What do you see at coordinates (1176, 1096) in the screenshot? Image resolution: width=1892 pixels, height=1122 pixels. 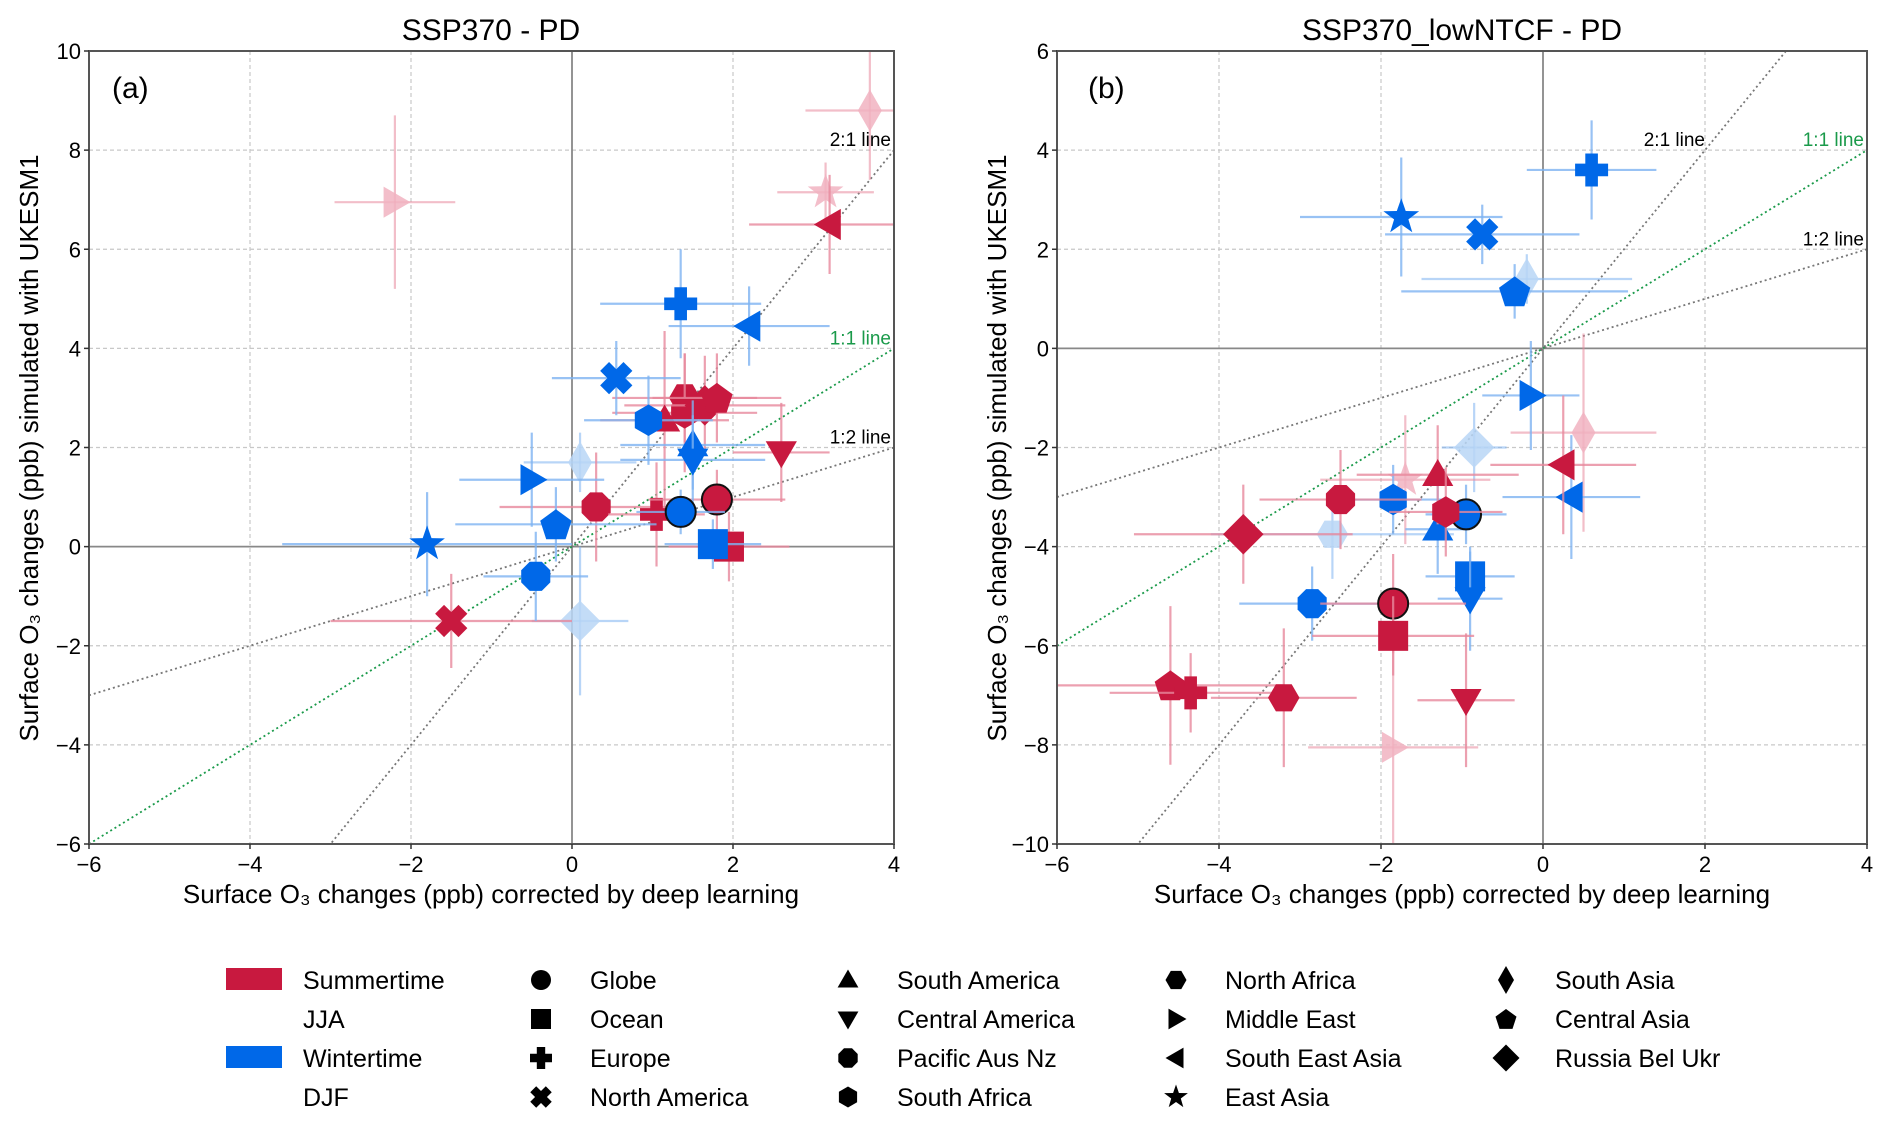 I see `legend-marker-star` at bounding box center [1176, 1096].